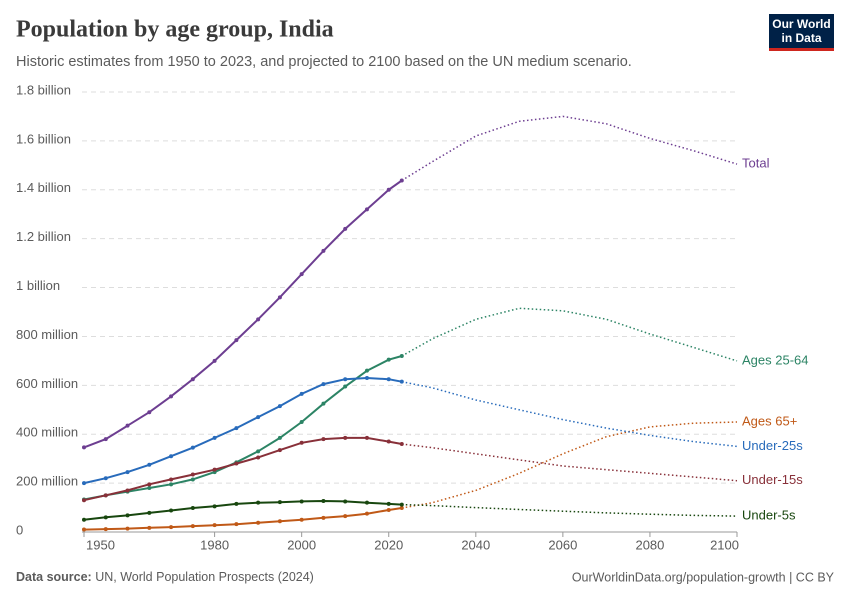  What do you see at coordinates (47, 334) in the screenshot?
I see `y-tick-label: 800 million` at bounding box center [47, 334].